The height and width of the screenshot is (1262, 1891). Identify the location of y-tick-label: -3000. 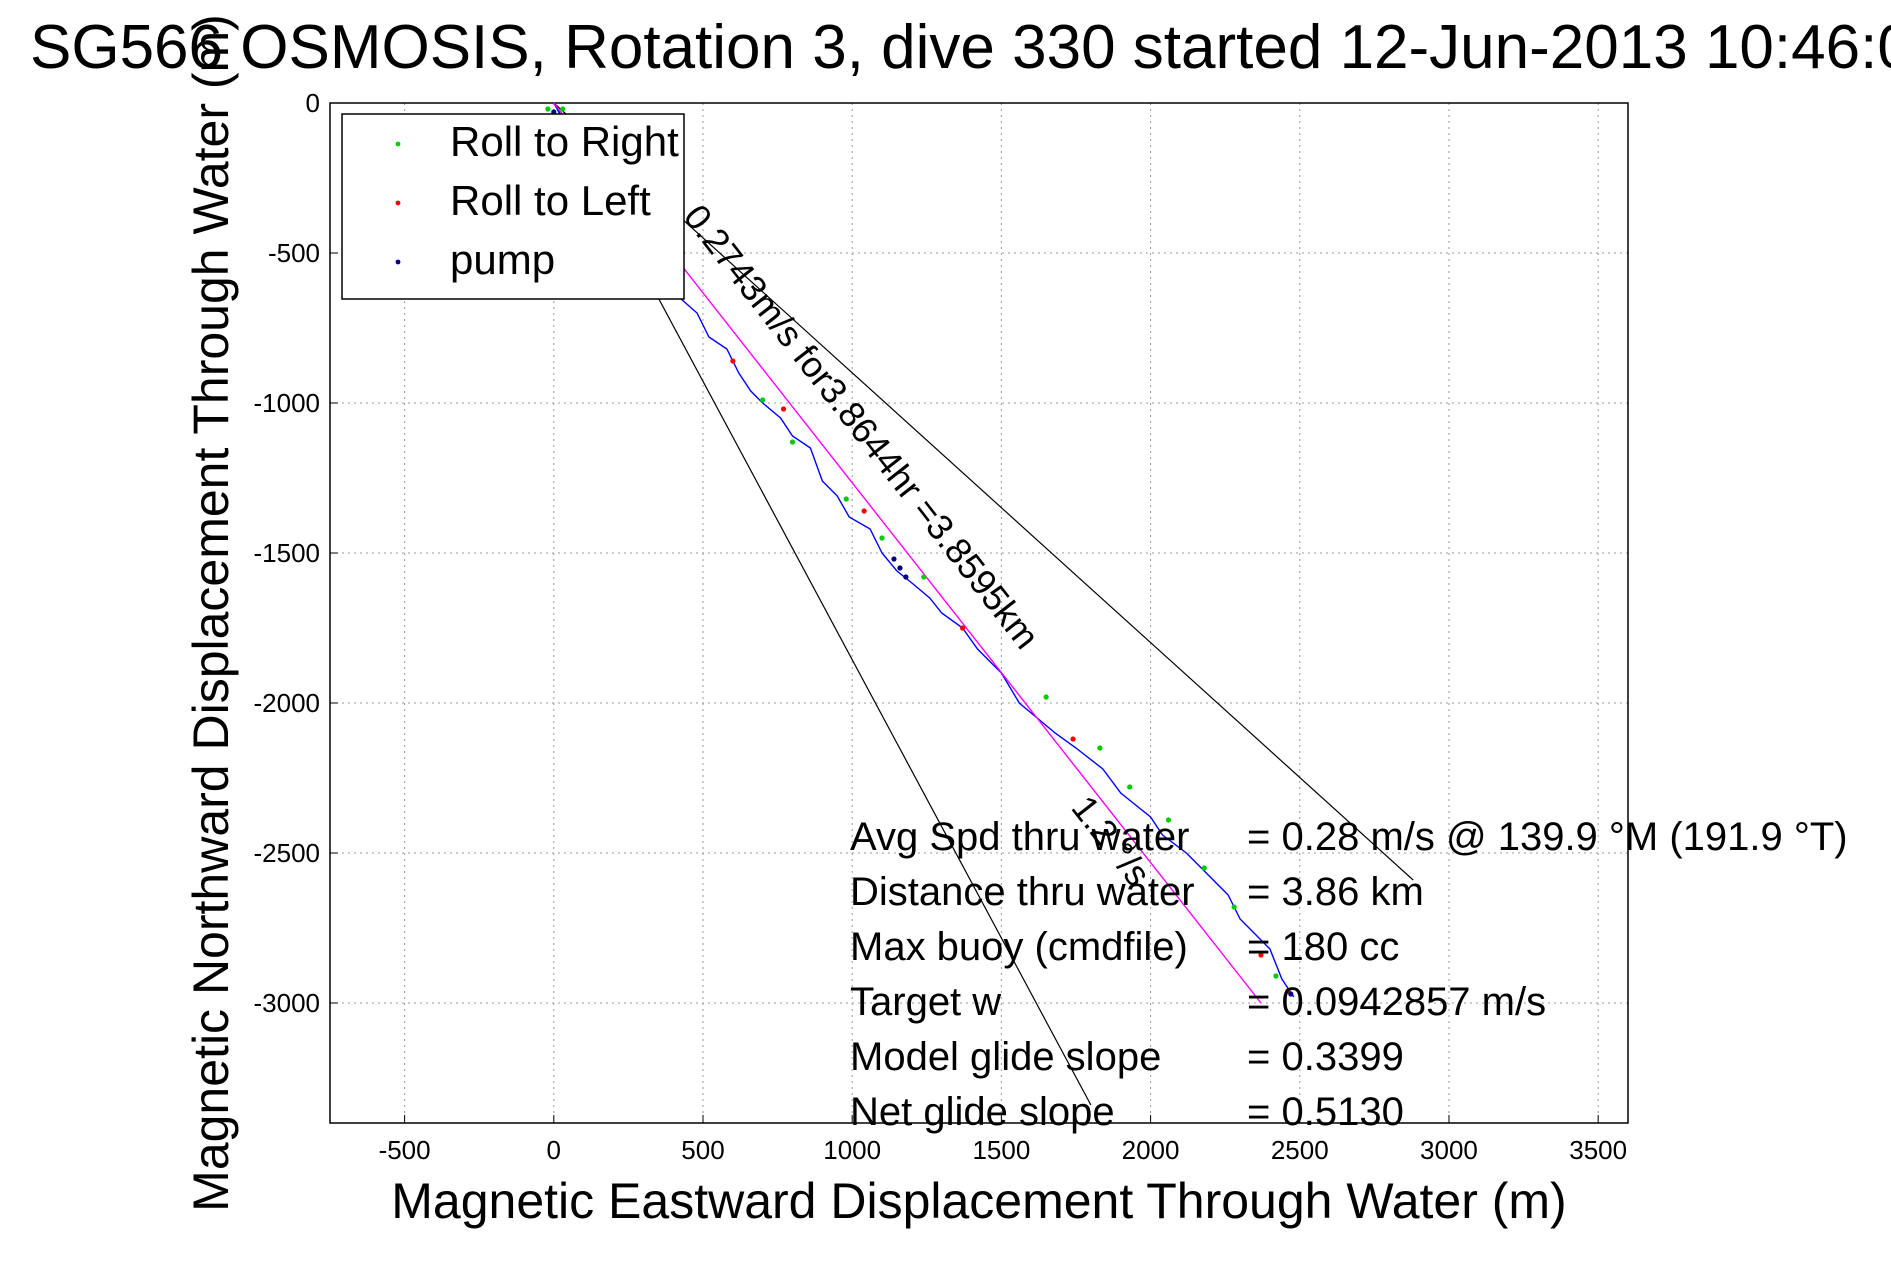
(287, 1003).